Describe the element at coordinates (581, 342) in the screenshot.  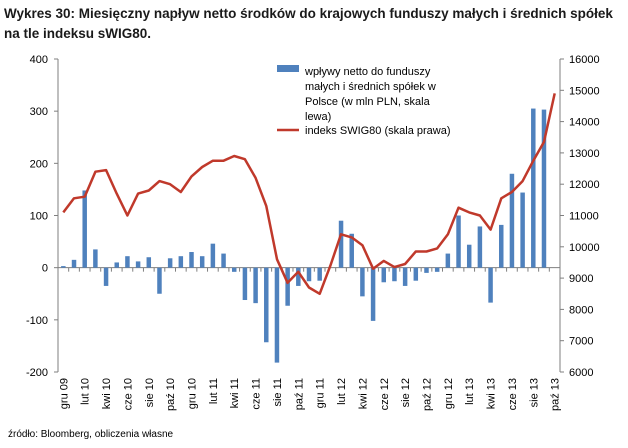
I see `right-tick-label: 7000` at that location.